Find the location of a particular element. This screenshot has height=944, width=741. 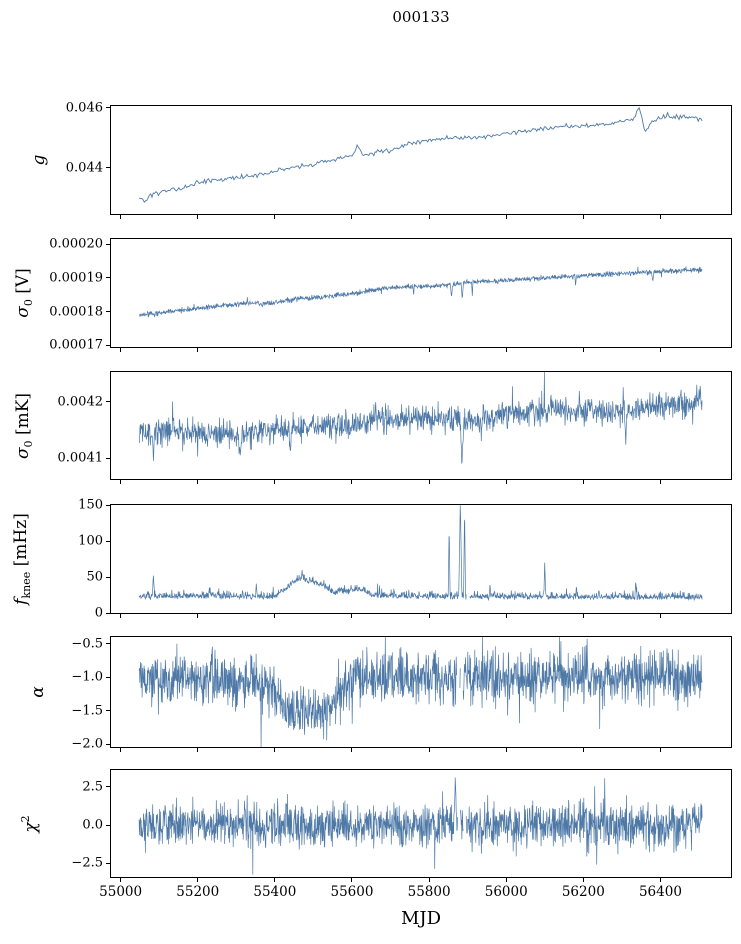

series-path-sigma0_mK is located at coordinates (420, 418).